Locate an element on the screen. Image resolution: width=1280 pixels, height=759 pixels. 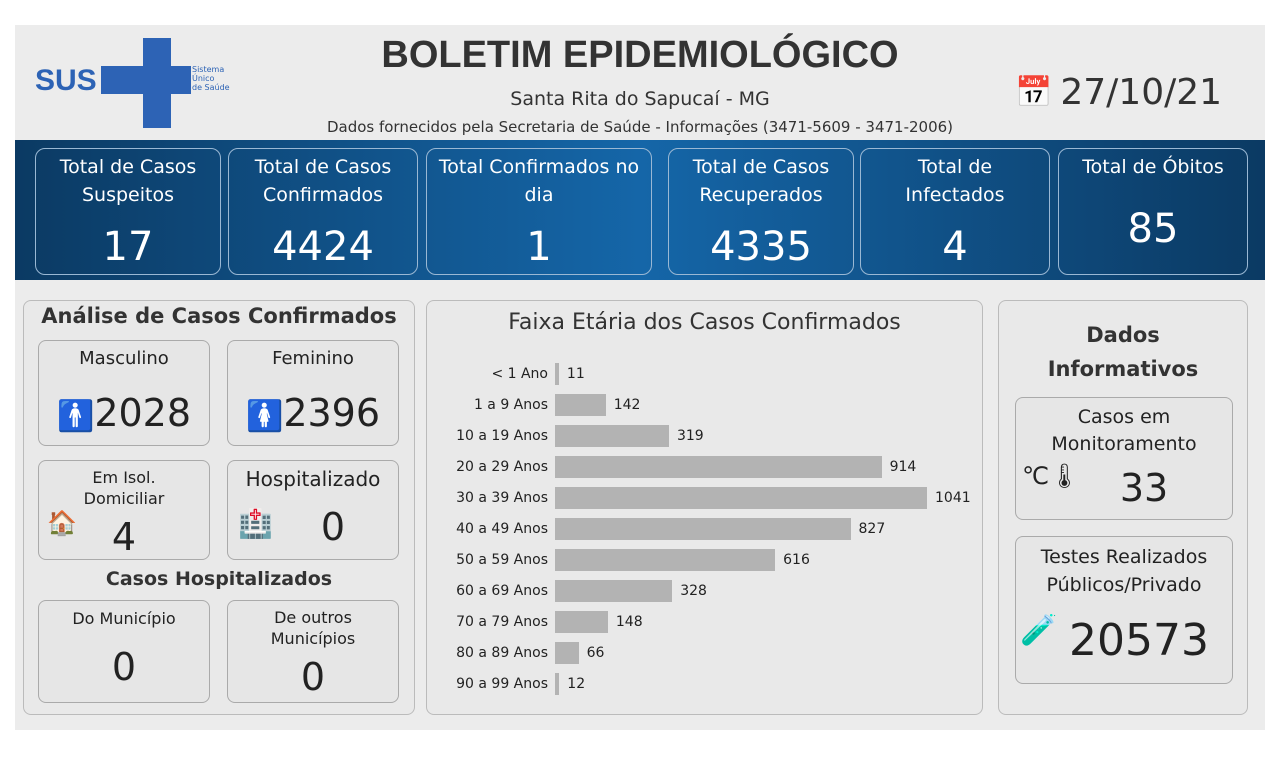
analysis-title: Análise de Casos Confirmados is located at coordinates (219, 316).